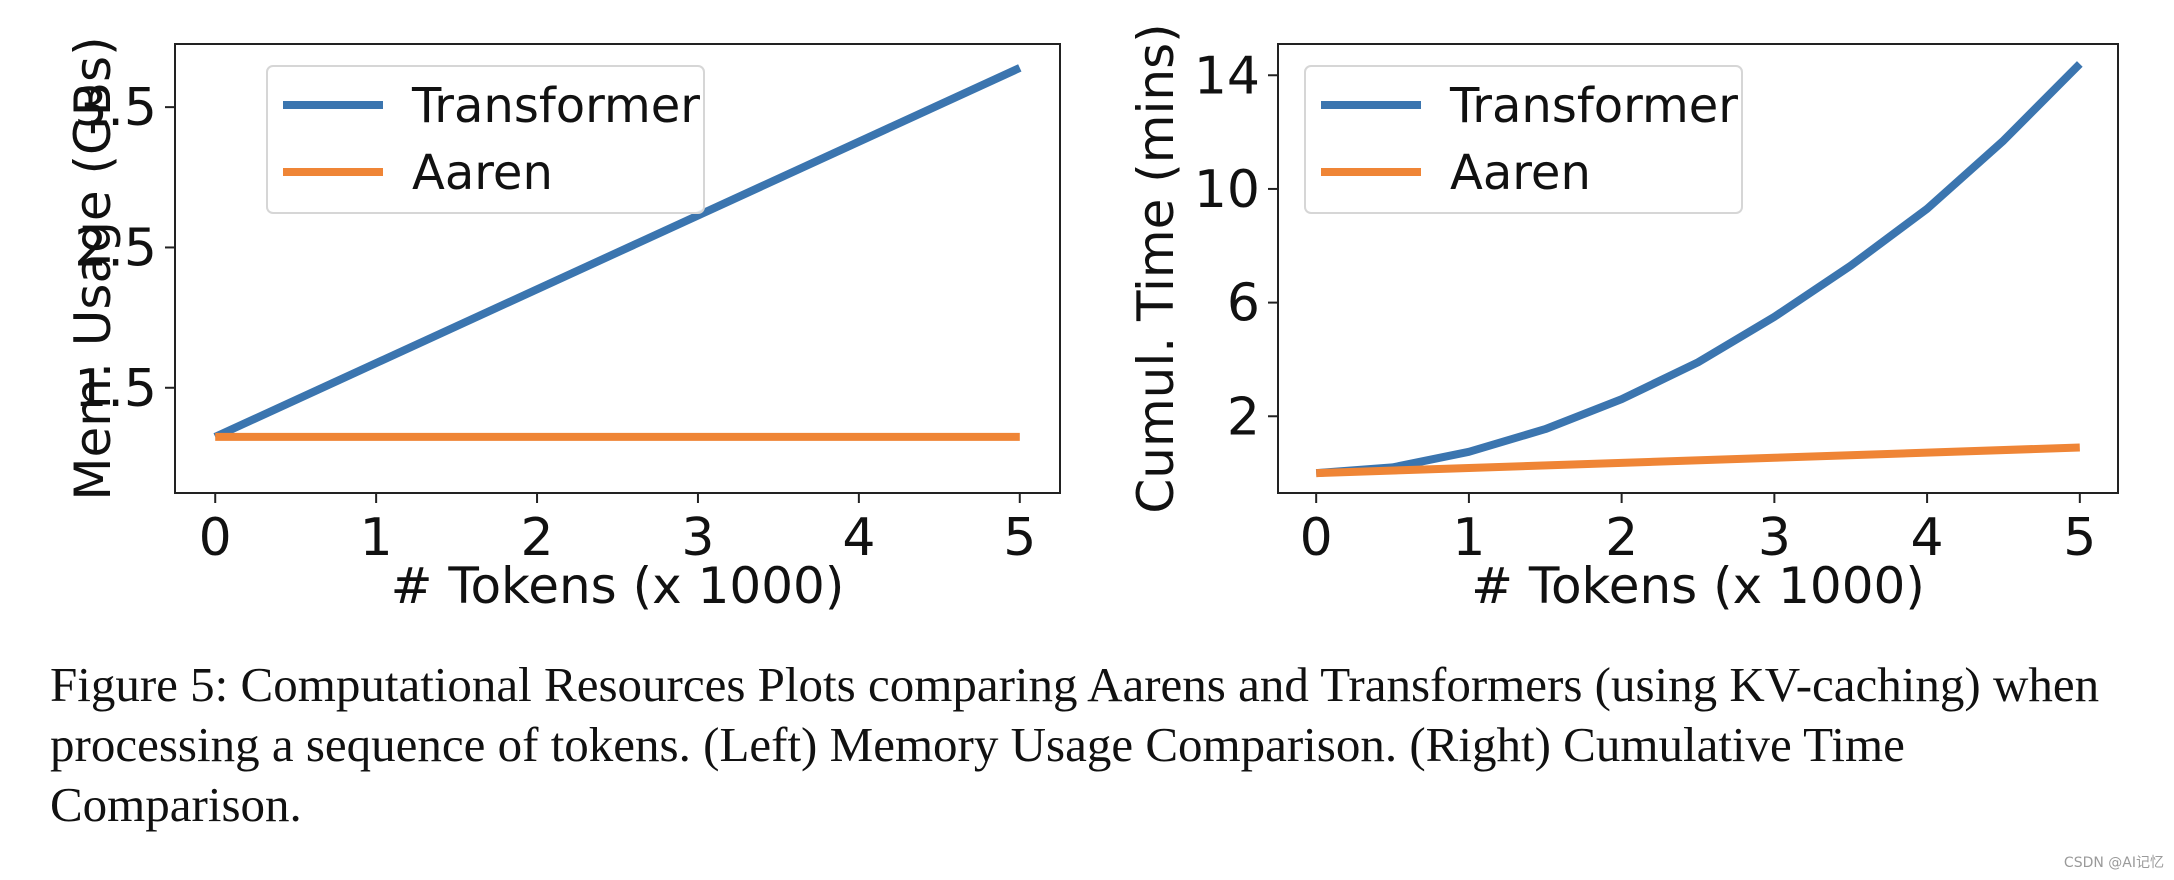  Describe the element at coordinates (115, 108) in the screenshot. I see `y-tick-label: 3.5` at that location.